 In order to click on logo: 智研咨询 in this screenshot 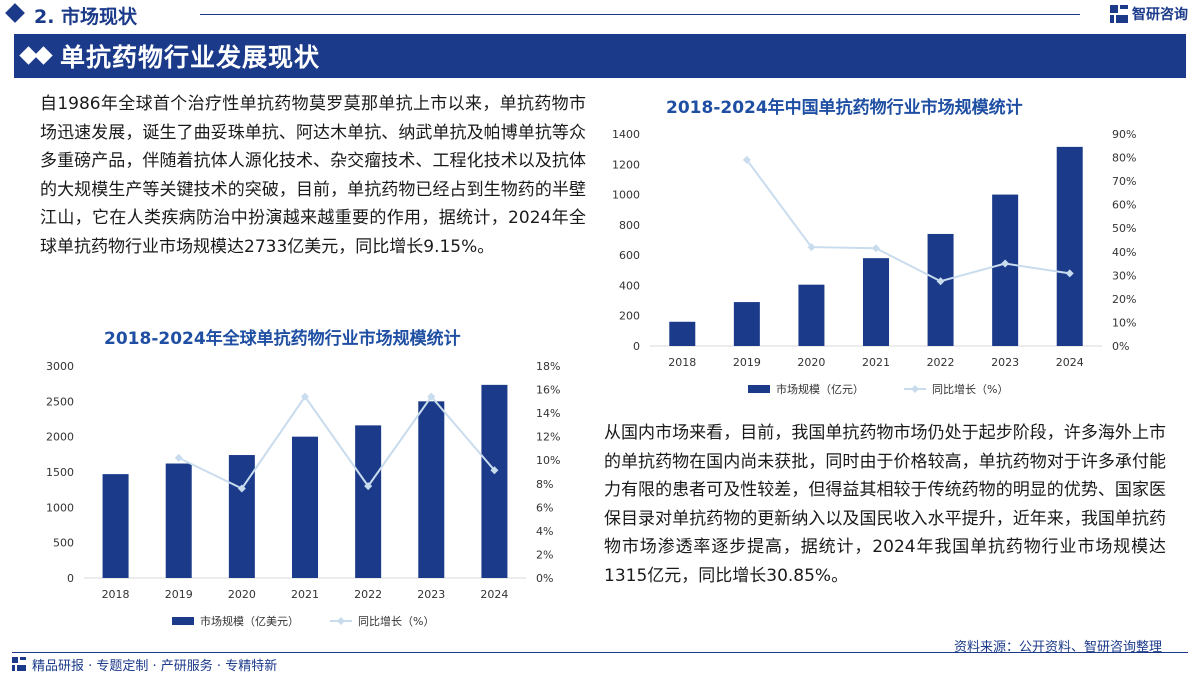, I will do `click(1149, 14)`.